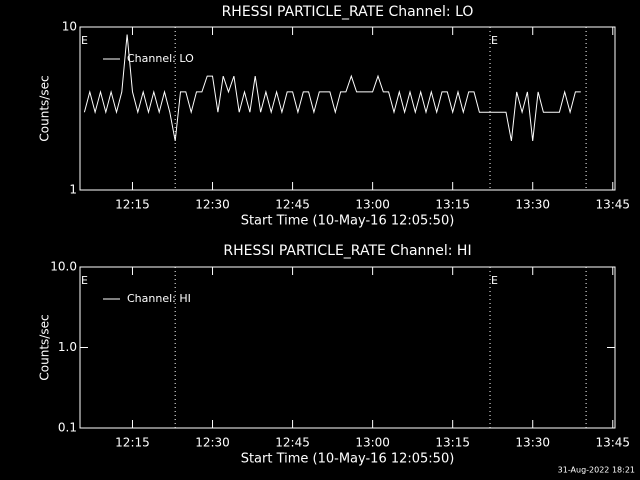 The height and width of the screenshot is (480, 640). Describe the element at coordinates (348, 12) in the screenshot. I see `chart-title: RHESSI PARTICLE_RATE Channel: LO` at that location.